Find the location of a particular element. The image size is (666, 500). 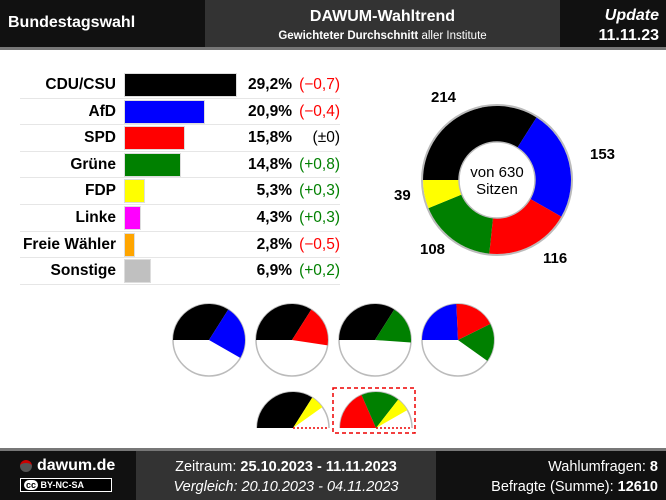

value-label: 14,8% is located at coordinates (270, 164).